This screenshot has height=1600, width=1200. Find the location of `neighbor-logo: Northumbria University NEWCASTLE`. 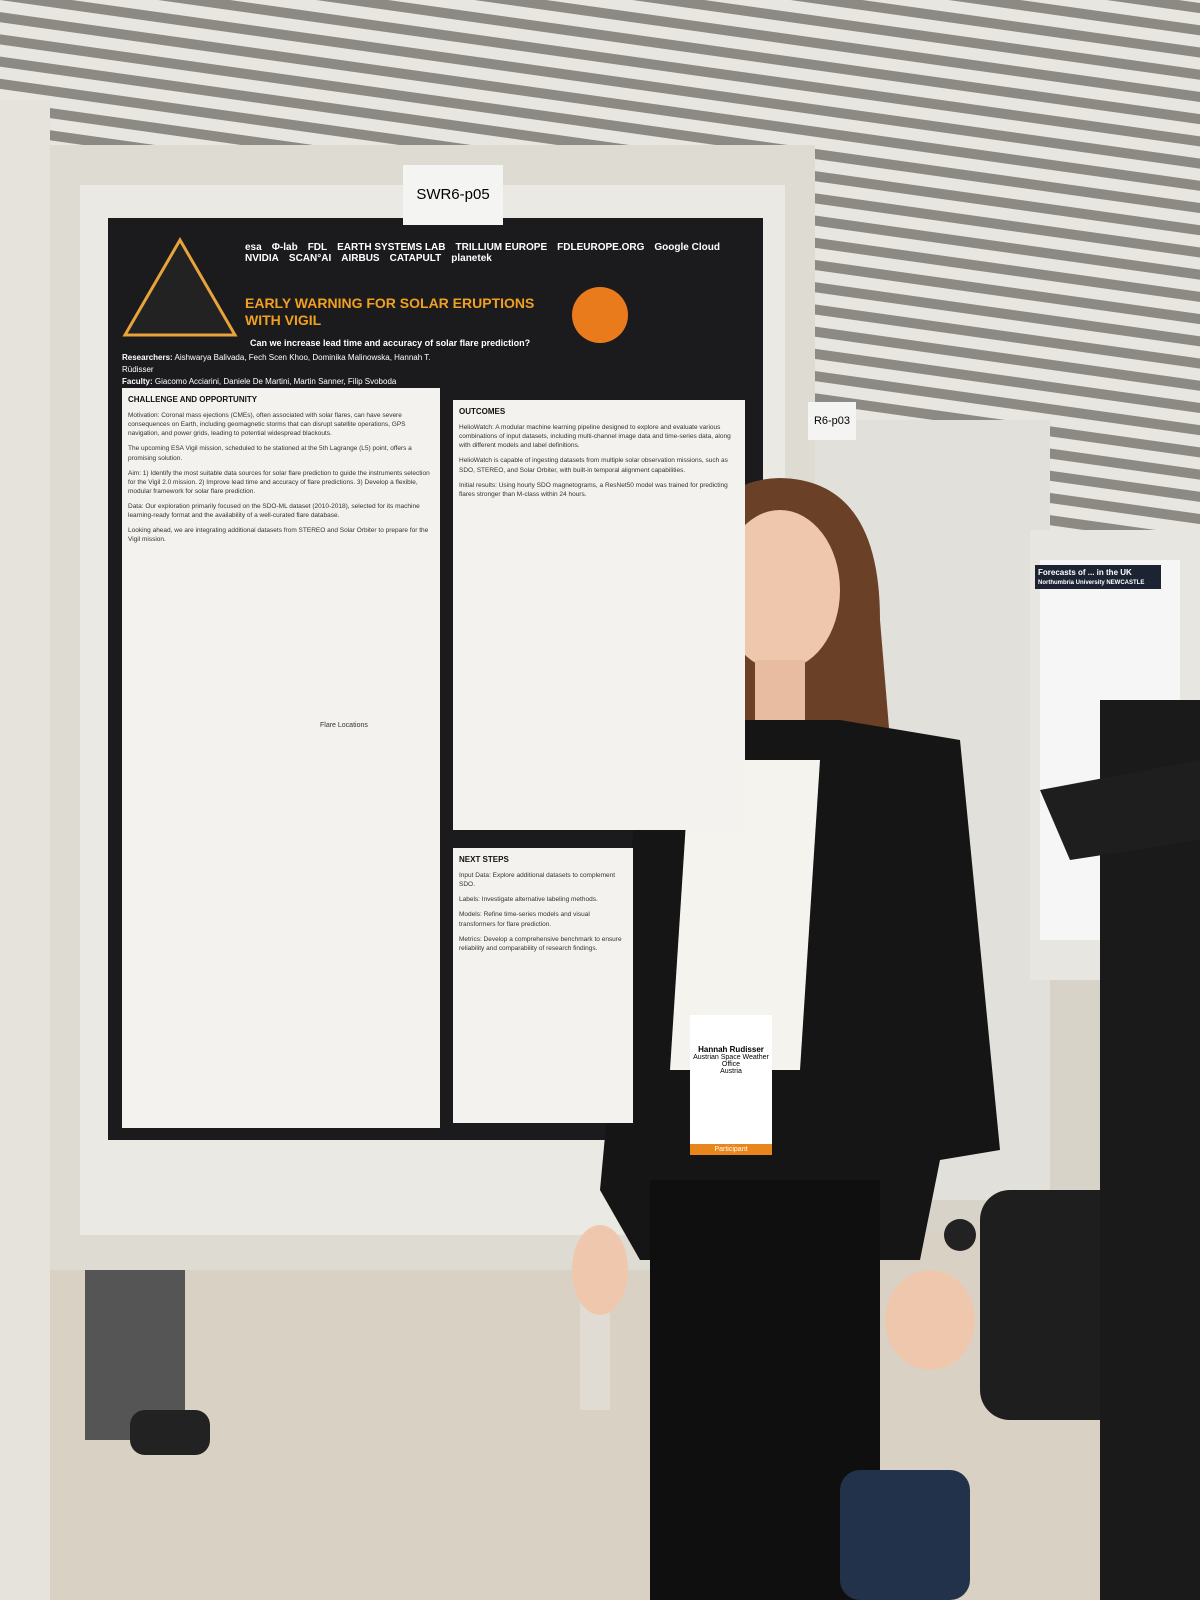

neighbor-logo: Northumbria University NEWCASTLE is located at coordinates (1091, 583).